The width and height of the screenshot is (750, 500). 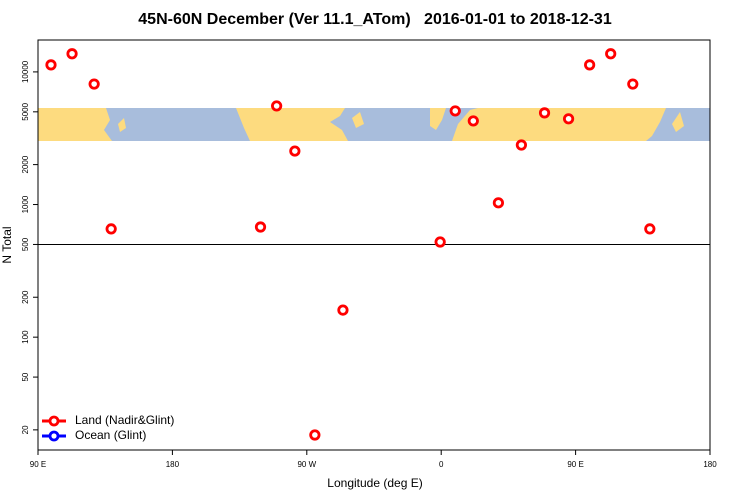 I want to click on y-tick-label: 100, so click(x=25, y=337).